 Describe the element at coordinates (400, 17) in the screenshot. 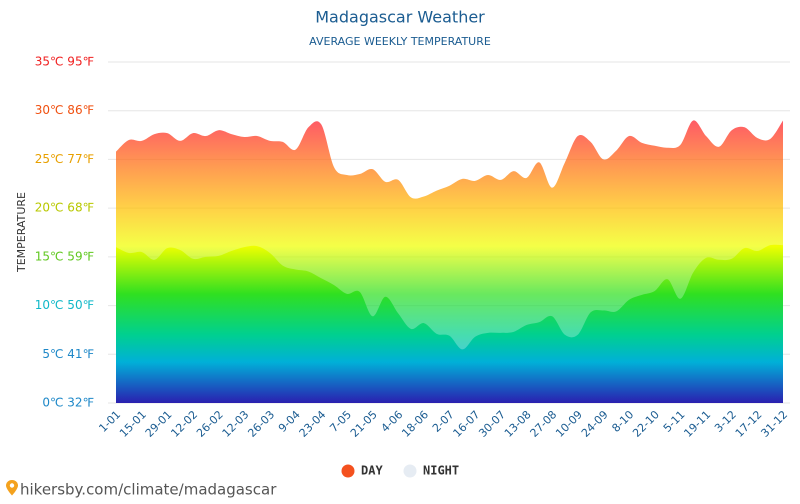

I see `chart-title: Madagascar Weather` at that location.